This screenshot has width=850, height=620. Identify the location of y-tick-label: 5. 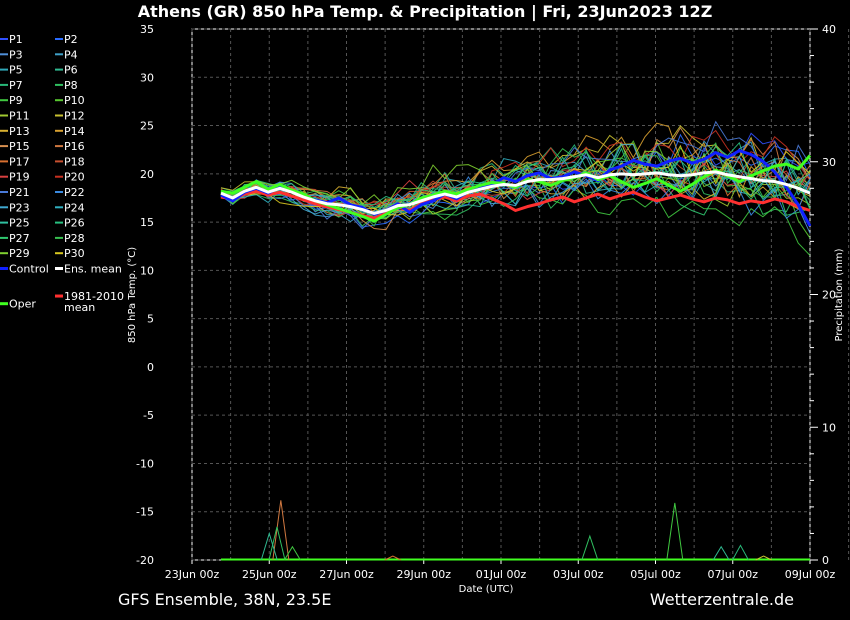
(150, 319).